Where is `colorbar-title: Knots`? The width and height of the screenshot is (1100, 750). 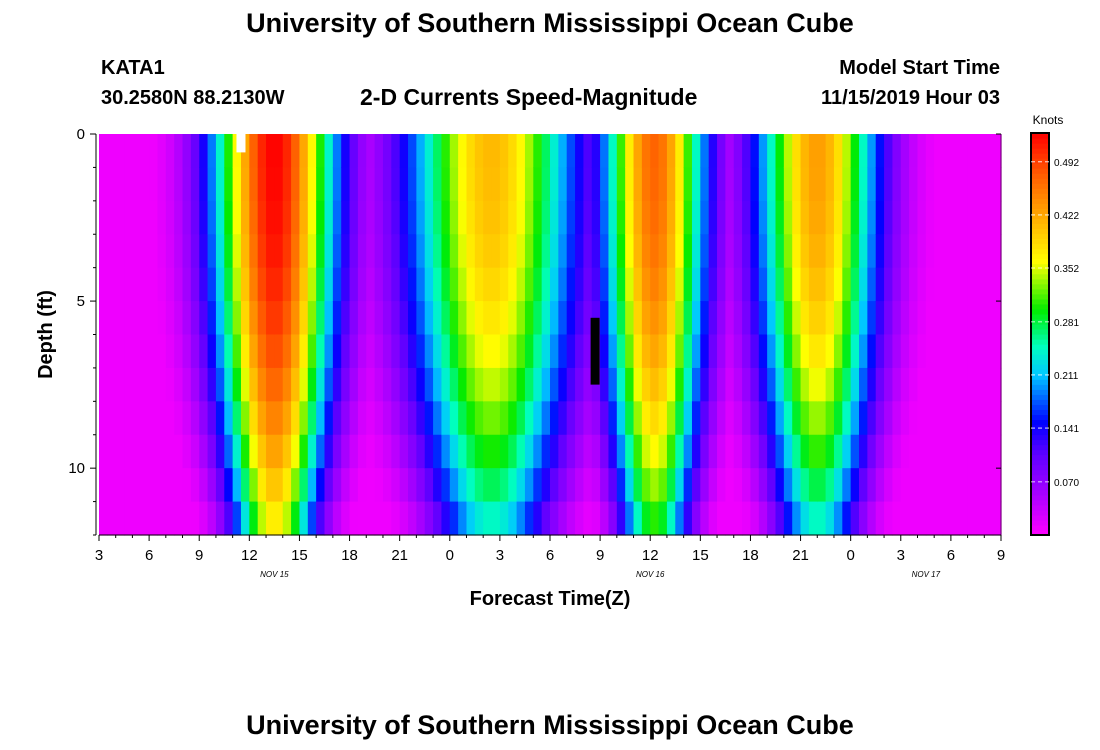 colorbar-title: Knots is located at coordinates (1048, 120).